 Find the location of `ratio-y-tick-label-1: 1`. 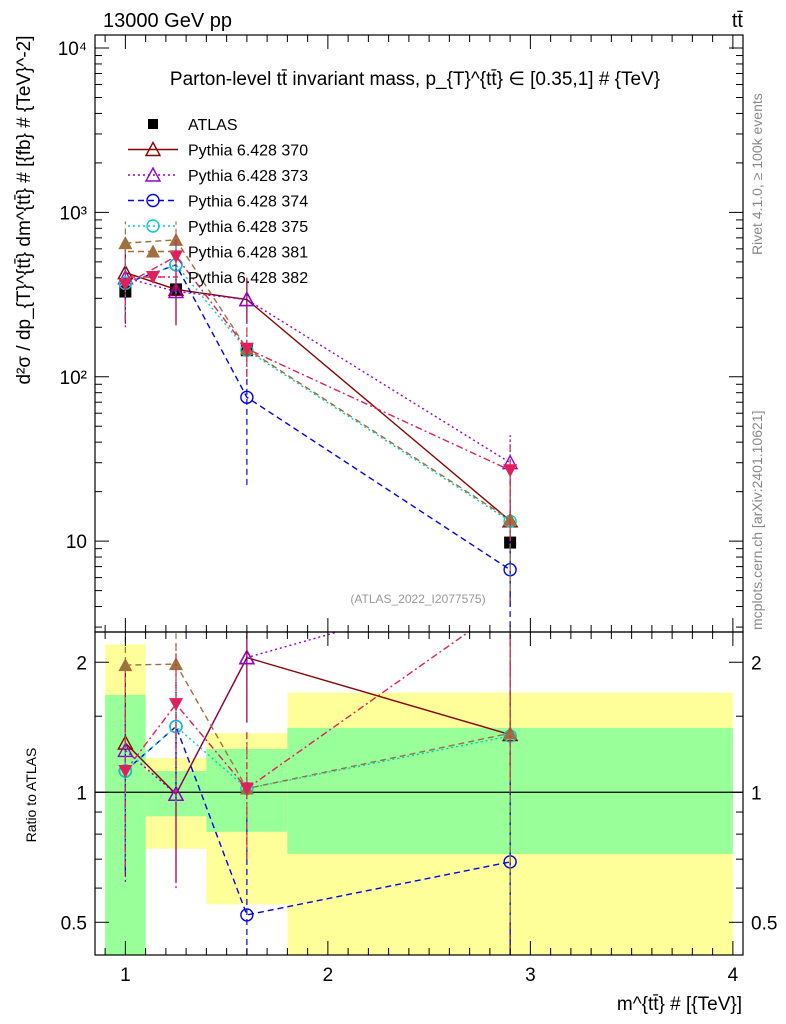

ratio-y-tick-label-1: 1 is located at coordinates (81, 793).